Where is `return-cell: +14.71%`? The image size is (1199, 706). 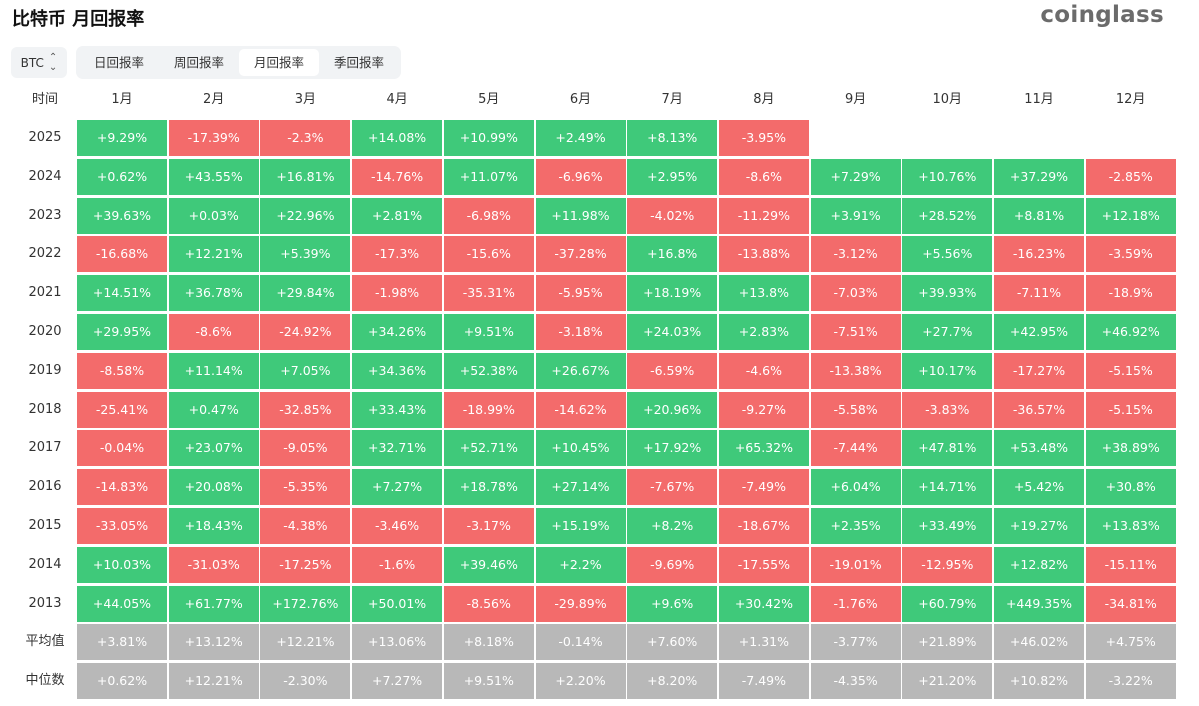
return-cell: +14.71% is located at coordinates (947, 487).